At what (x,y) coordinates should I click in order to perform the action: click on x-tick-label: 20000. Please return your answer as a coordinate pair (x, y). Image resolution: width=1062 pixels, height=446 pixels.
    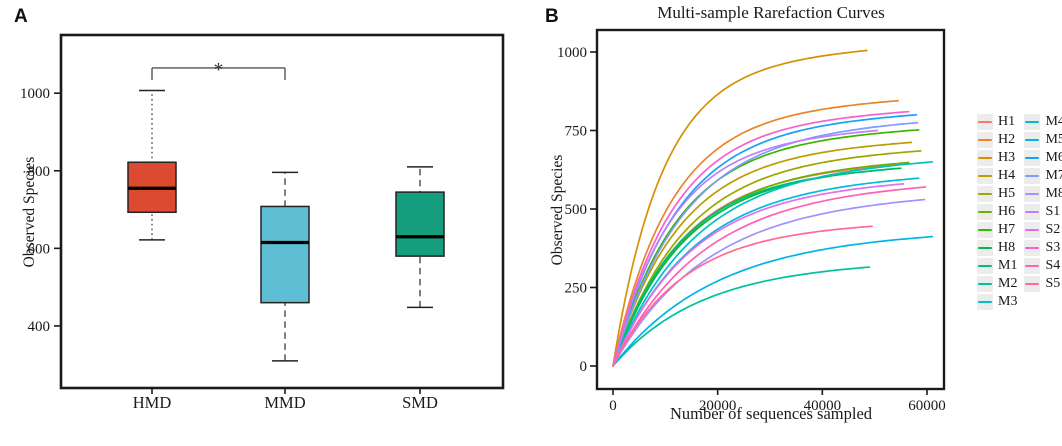
    Looking at the image, I should click on (718, 406).